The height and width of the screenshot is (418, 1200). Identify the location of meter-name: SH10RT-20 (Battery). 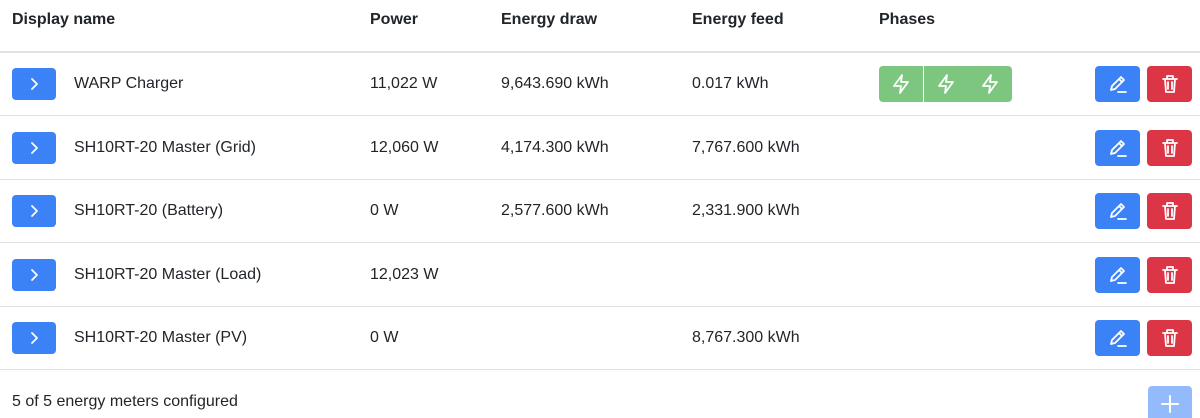
(149, 211).